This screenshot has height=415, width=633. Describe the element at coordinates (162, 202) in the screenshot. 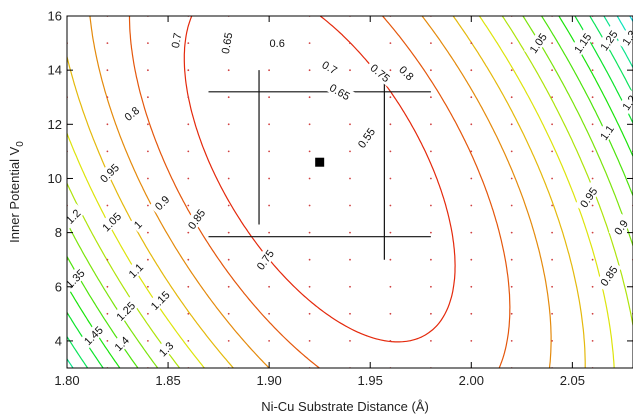

I see `contour-label: 0.9` at that location.